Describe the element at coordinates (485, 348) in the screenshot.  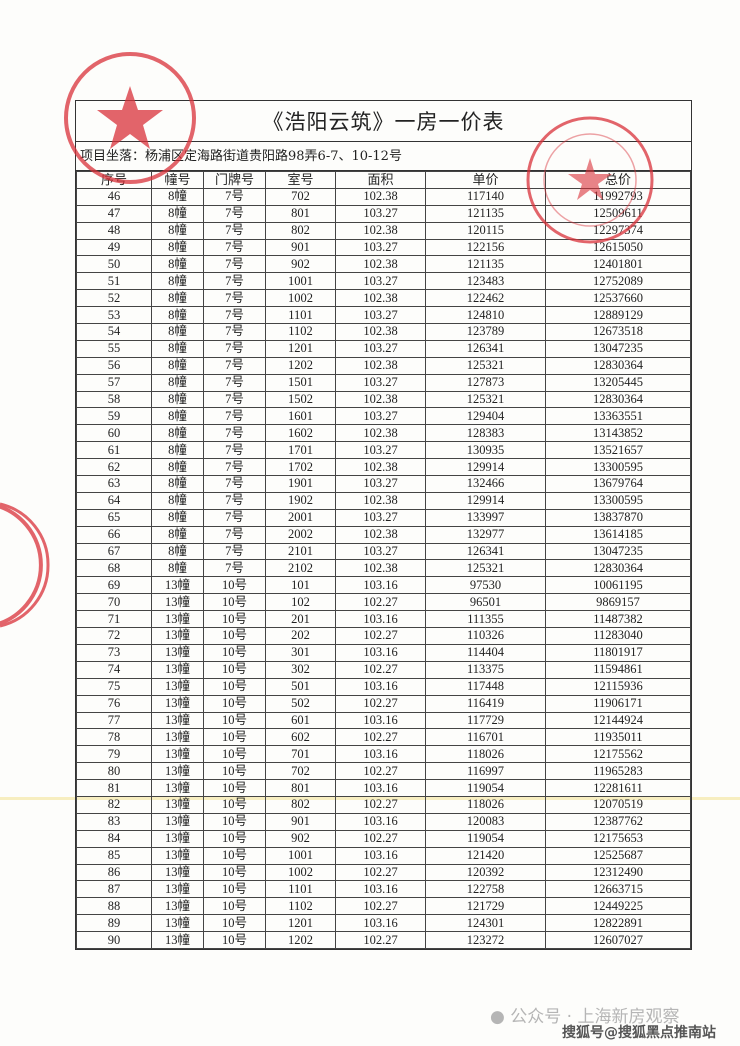
I see `cell-unit-price: 126341` at that location.